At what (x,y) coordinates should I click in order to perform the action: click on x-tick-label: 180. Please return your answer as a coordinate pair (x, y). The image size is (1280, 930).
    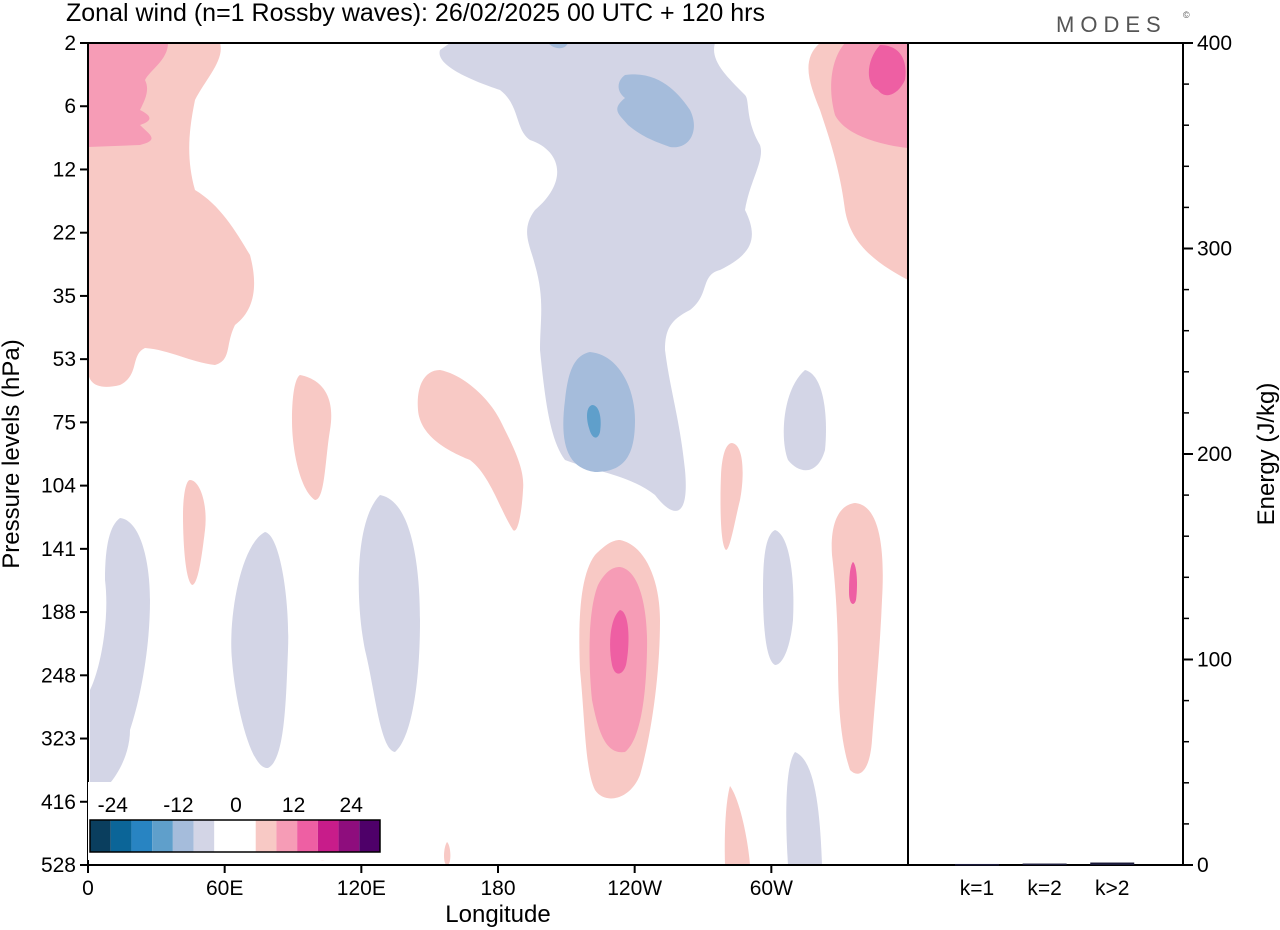
    Looking at the image, I should click on (497, 888).